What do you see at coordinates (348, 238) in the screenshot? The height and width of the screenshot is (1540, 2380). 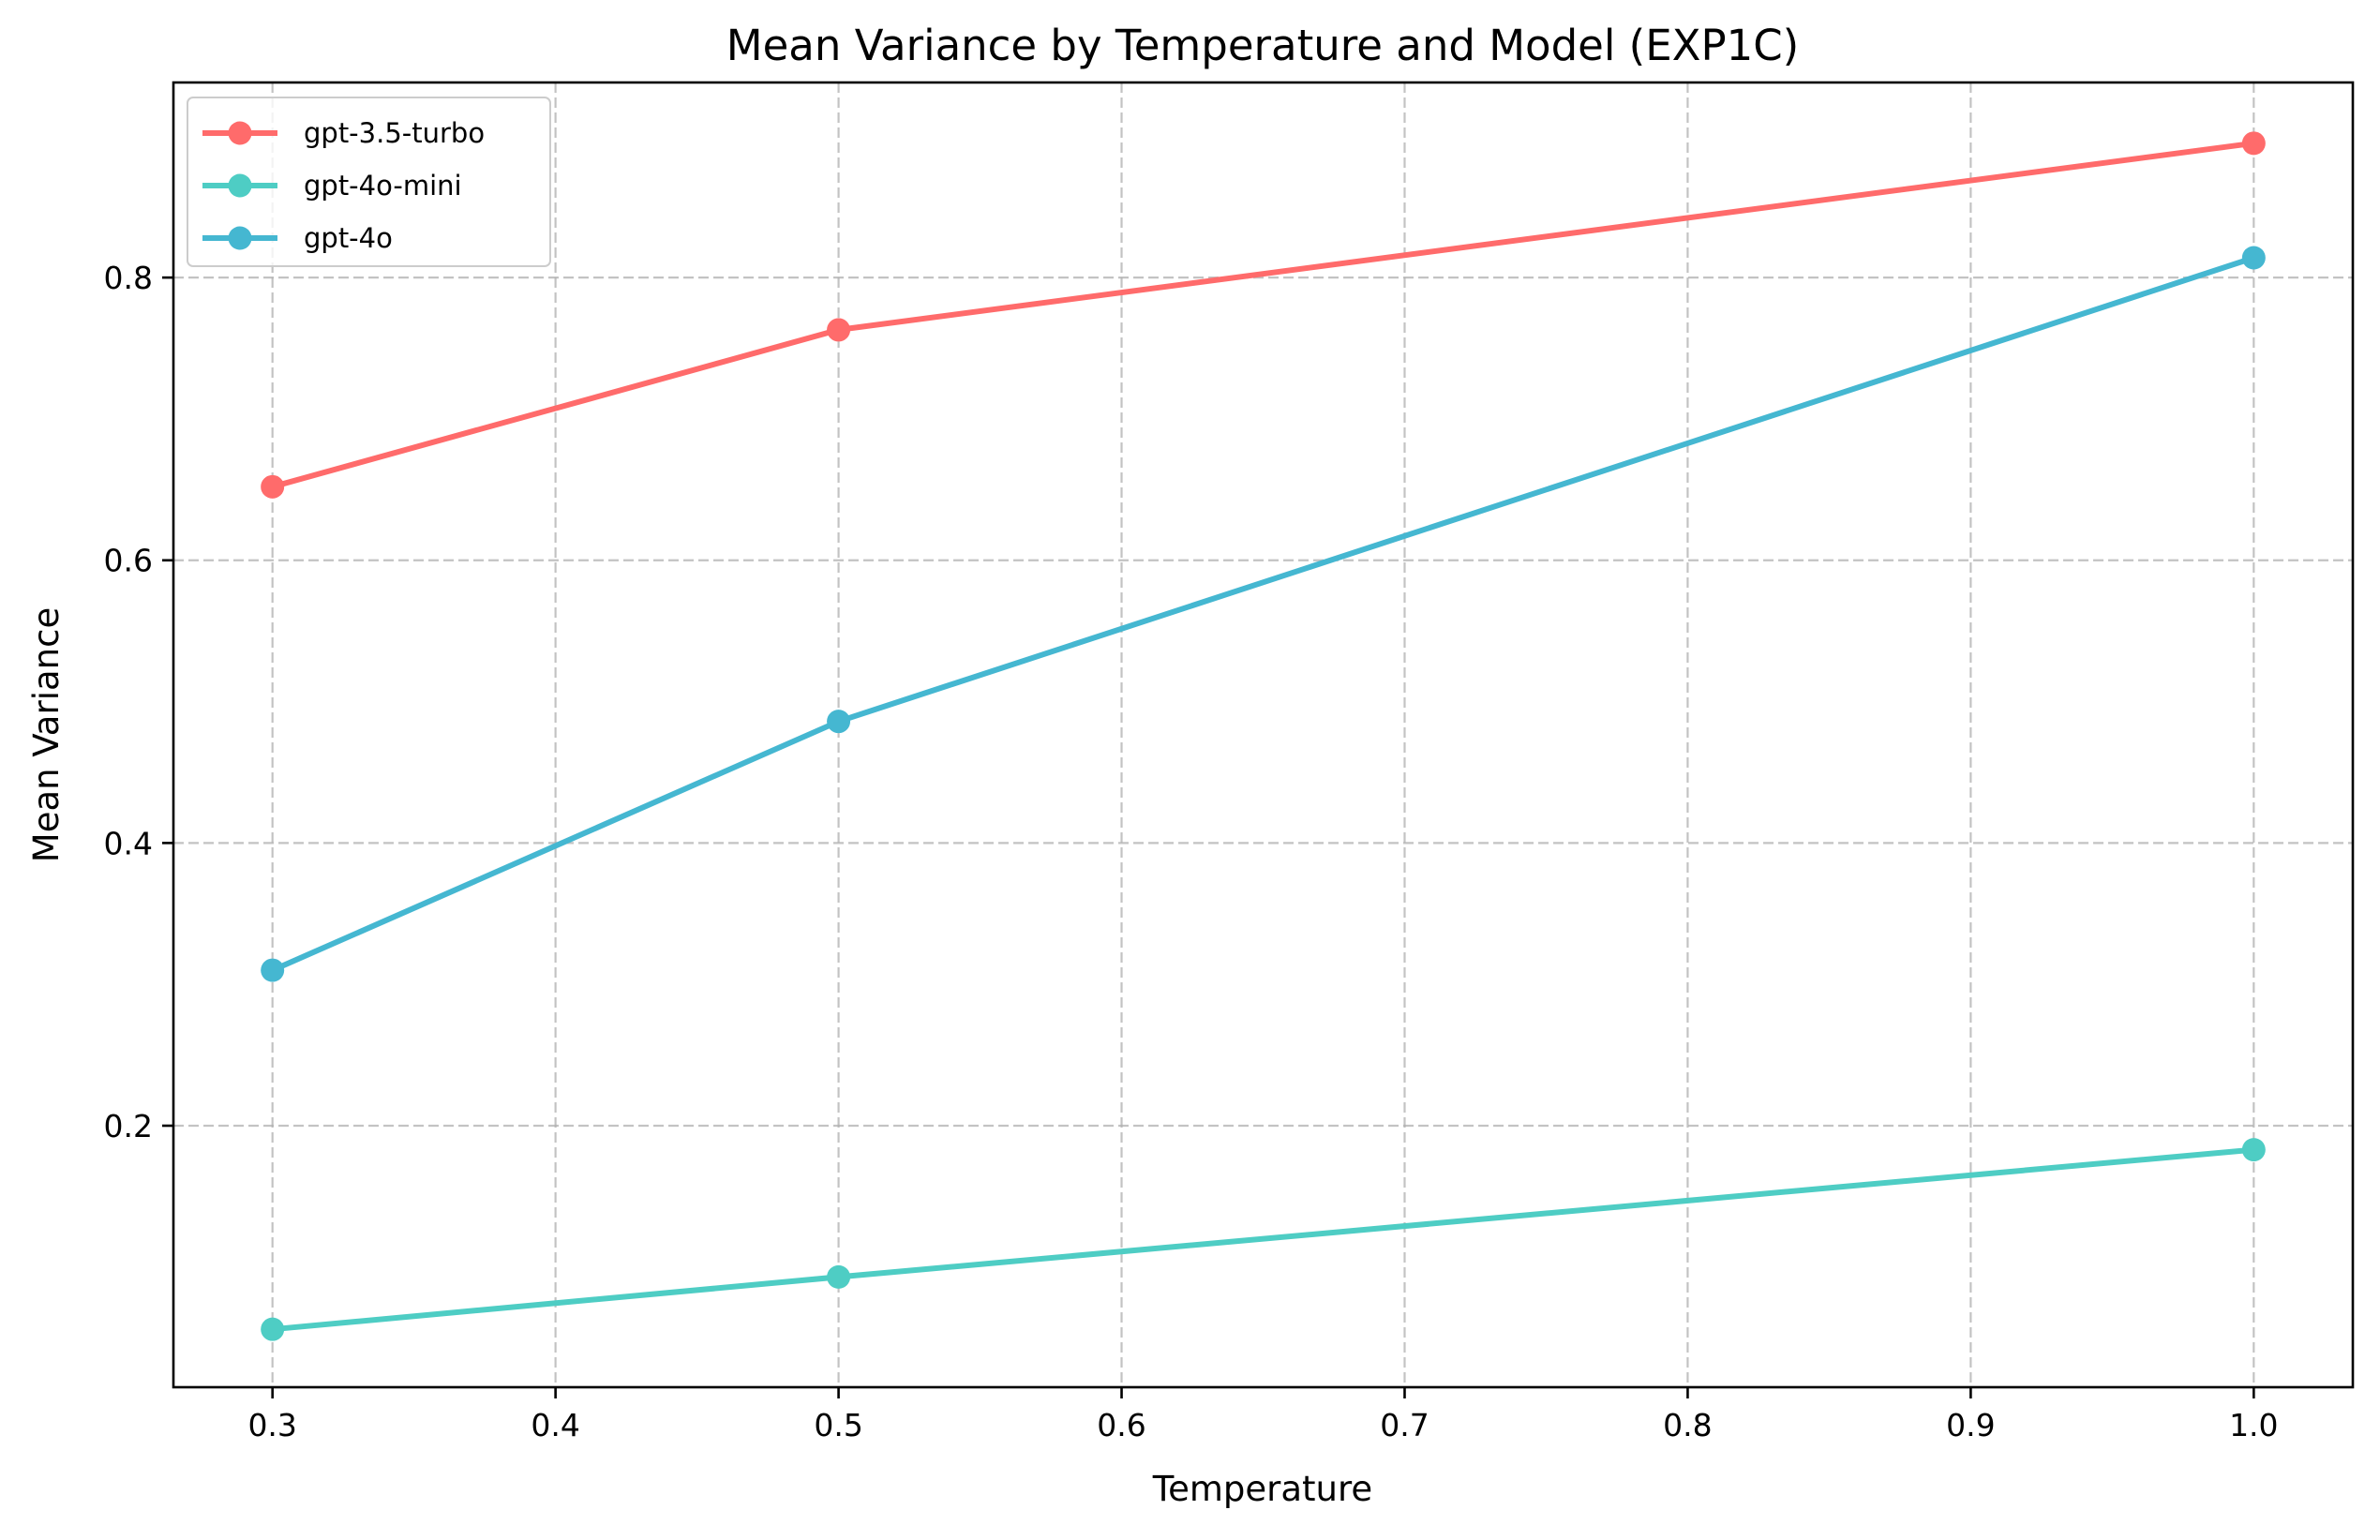 I see `legend-label: gpt-4o` at bounding box center [348, 238].